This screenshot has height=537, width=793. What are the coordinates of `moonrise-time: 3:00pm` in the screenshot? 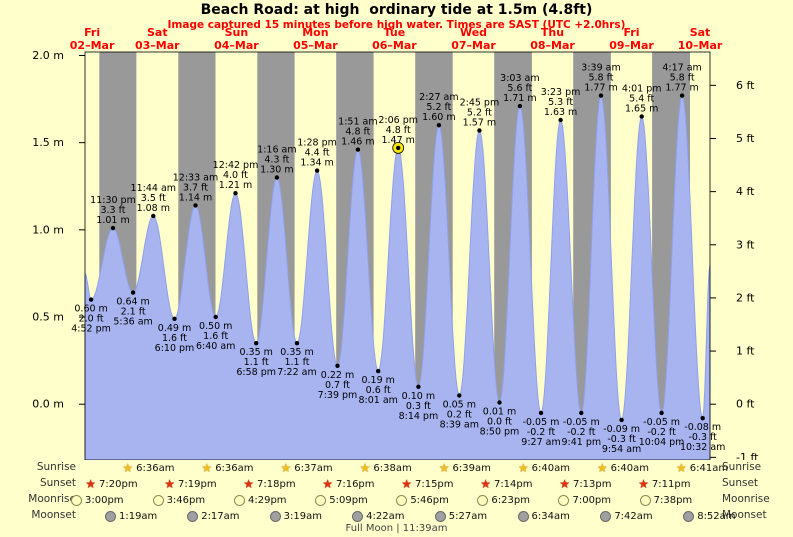 It's located at (97, 500).